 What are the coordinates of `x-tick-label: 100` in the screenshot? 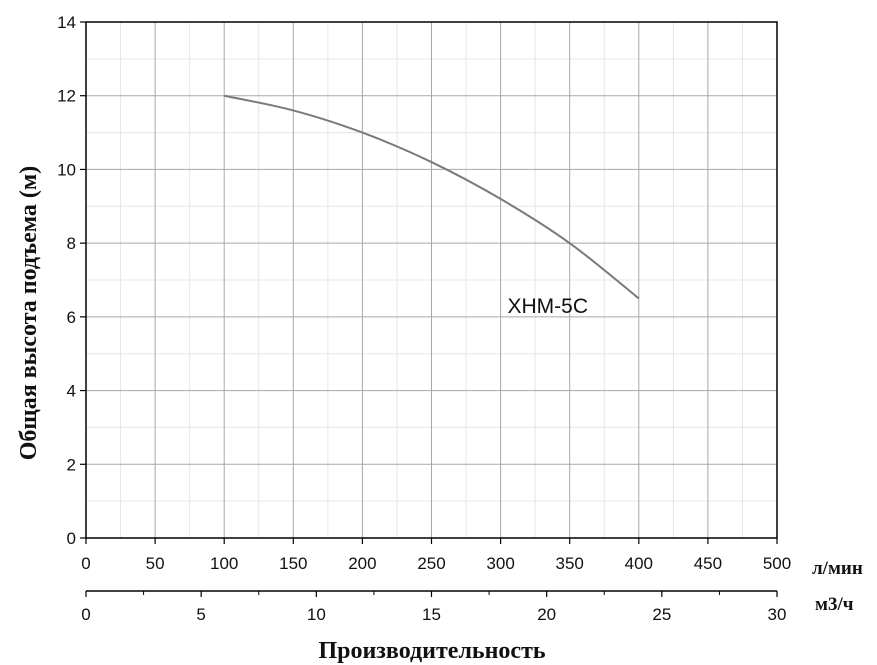 It's located at (224, 563).